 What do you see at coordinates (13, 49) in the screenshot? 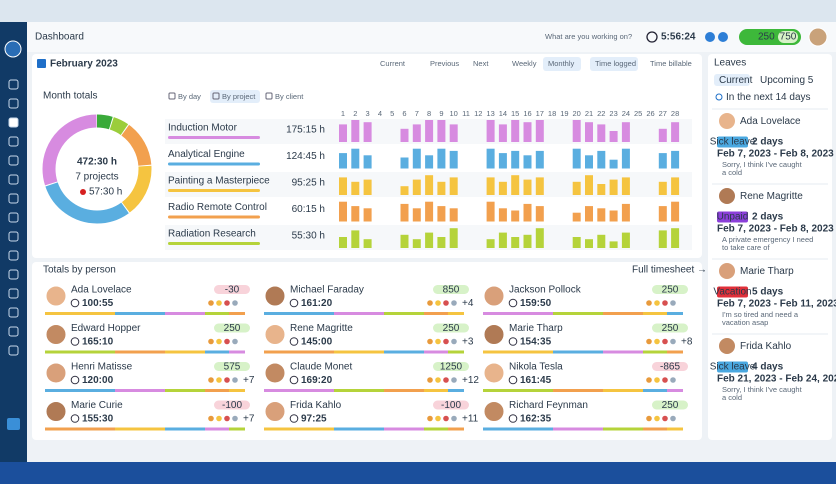
I see `user-avatar` at bounding box center [13, 49].